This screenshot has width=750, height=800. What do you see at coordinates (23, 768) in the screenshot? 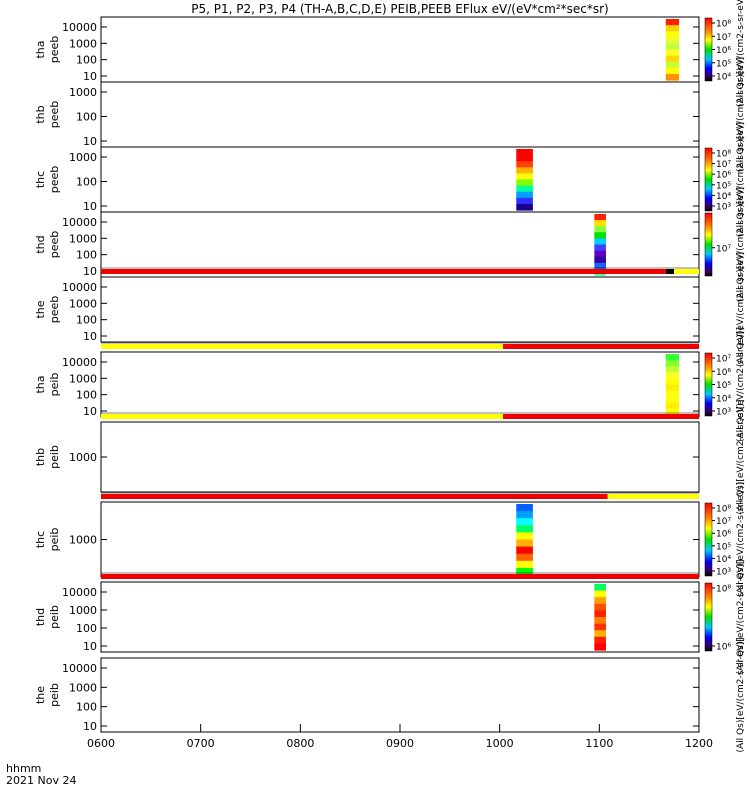
I see `time-unit-label: hhmm` at bounding box center [23, 768].